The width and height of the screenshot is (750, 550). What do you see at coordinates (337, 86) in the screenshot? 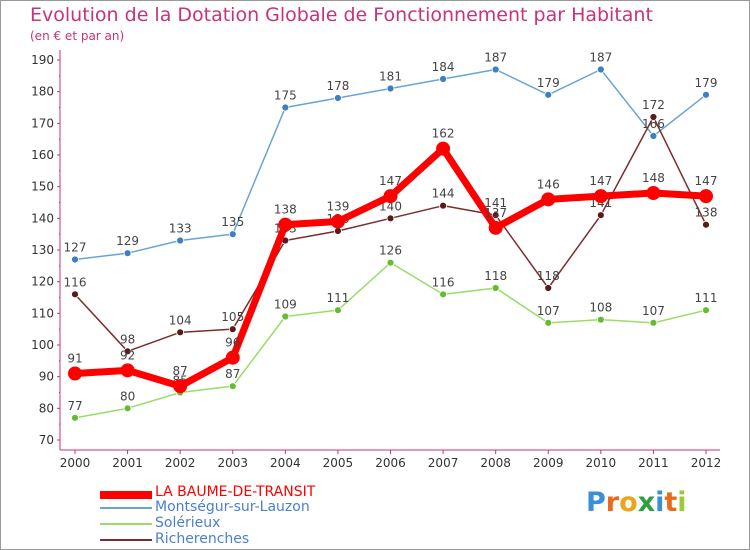
I see `data-label-monts-gur-sur-lauzon: 178` at bounding box center [337, 86].